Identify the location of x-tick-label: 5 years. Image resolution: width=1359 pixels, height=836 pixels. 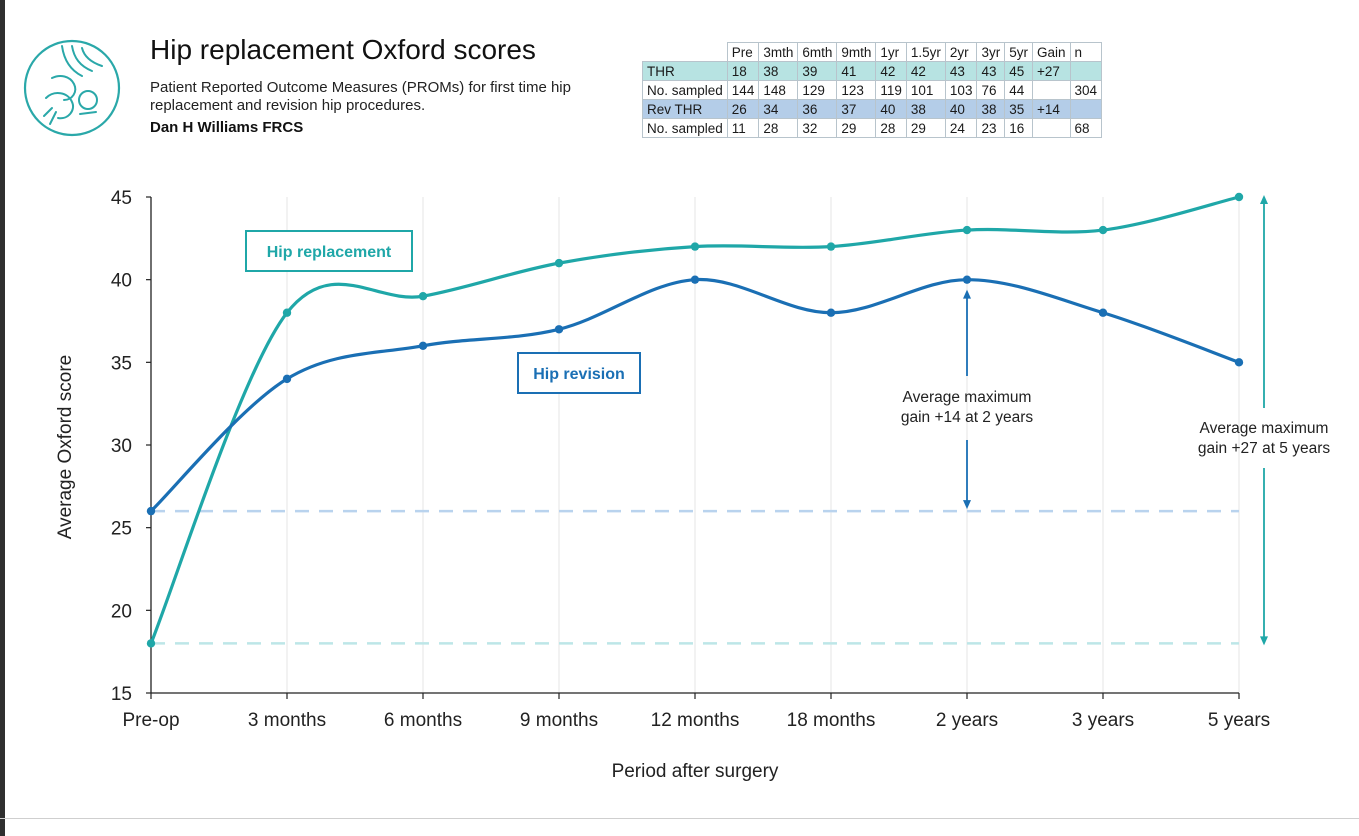
(1239, 720).